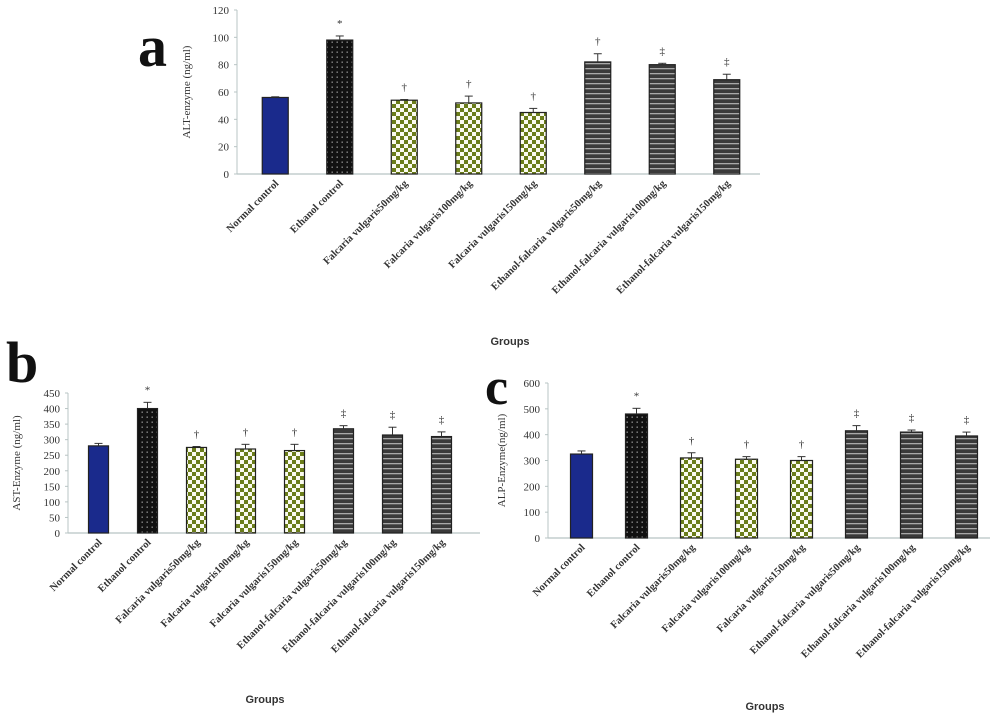 The image size is (995, 720). What do you see at coordinates (224, 66) in the screenshot?
I see `y-tick-label: 80` at bounding box center [224, 66].